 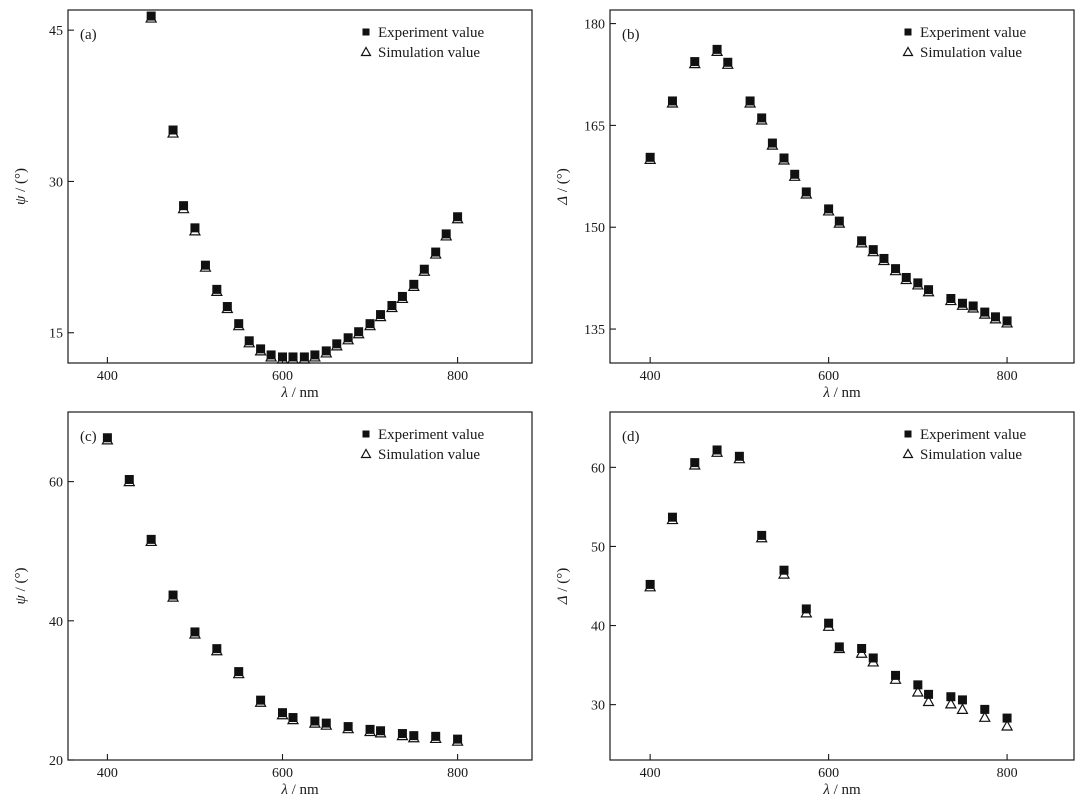 What do you see at coordinates (971, 455) in the screenshot?
I see `chart-d-legend-label-simulation: Simulation value` at bounding box center [971, 455].